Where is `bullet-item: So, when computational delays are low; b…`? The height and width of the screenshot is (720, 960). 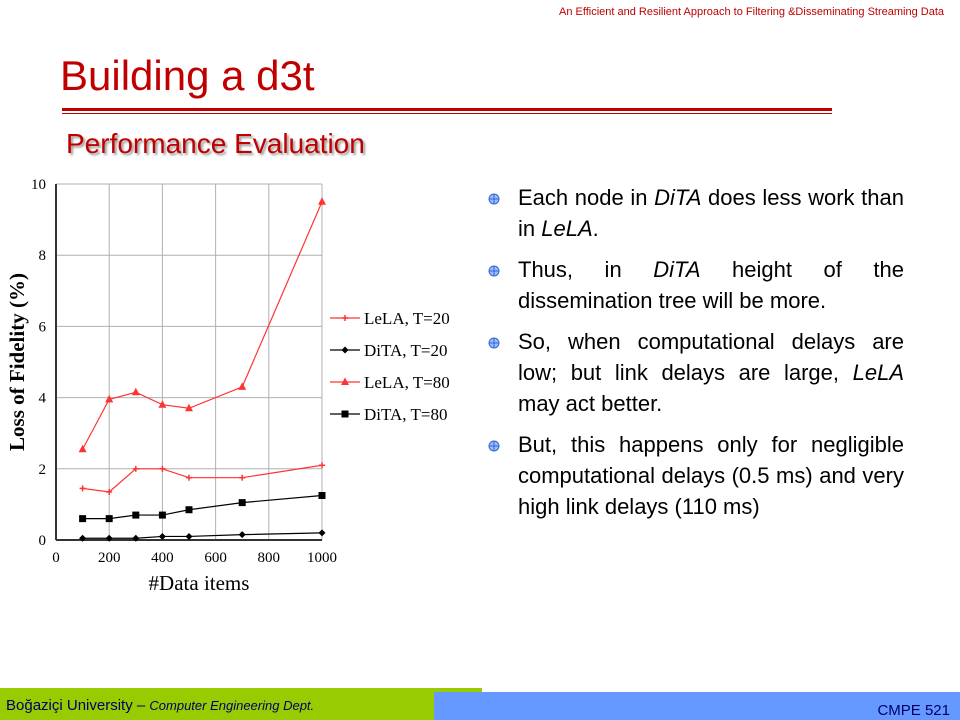 bullet-item: So, when computational delays are low; b… is located at coordinates (696, 372).